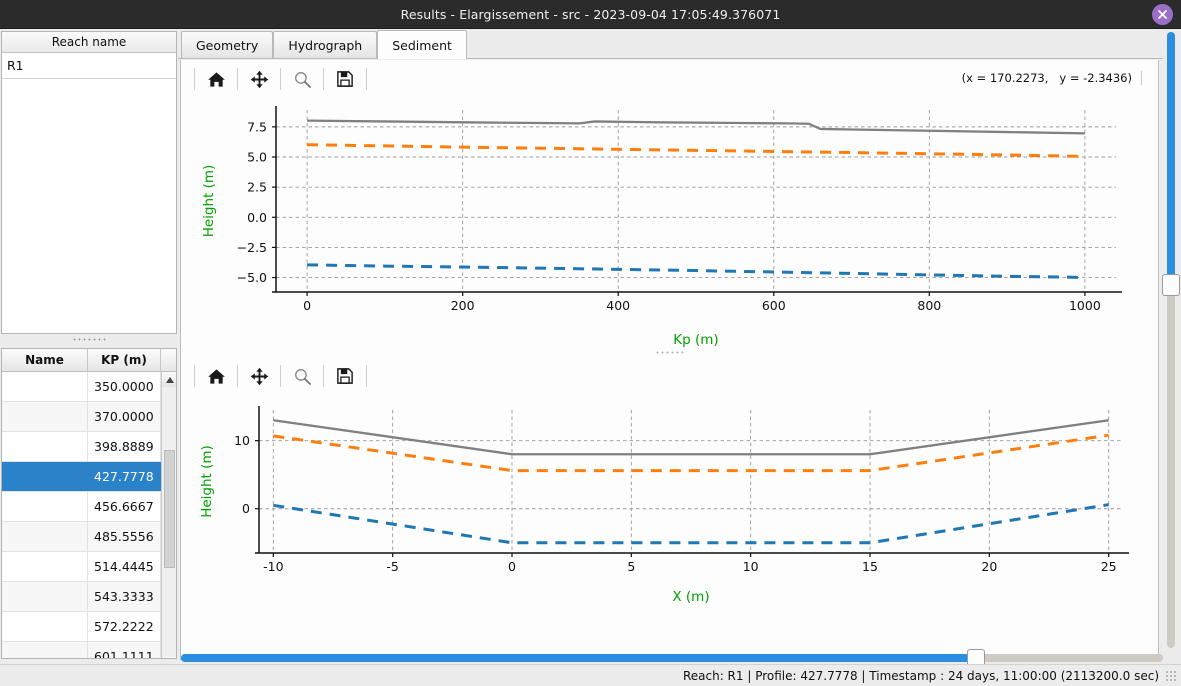 This screenshot has width=1181, height=686. Describe the element at coordinates (124, 360) in the screenshot. I see `column-header-kp: KP (m)` at that location.